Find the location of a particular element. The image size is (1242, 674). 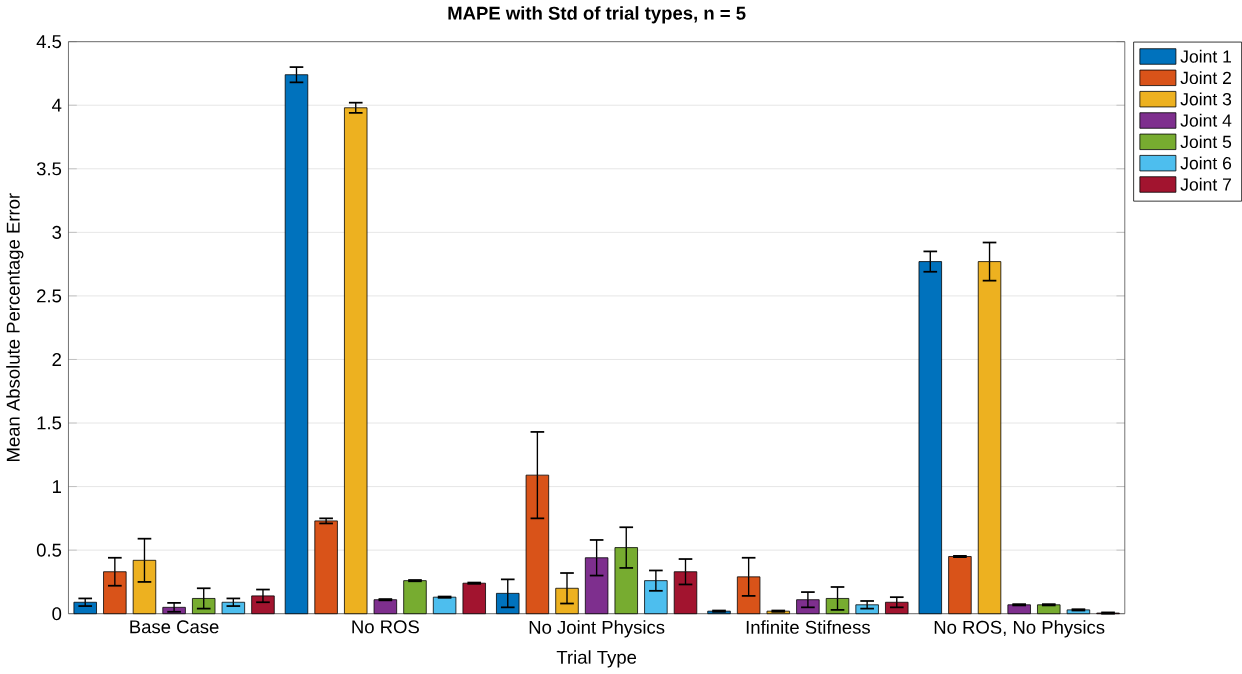

chart-title: MAPE with Std of trial types, n = 5 is located at coordinates (597, 15).